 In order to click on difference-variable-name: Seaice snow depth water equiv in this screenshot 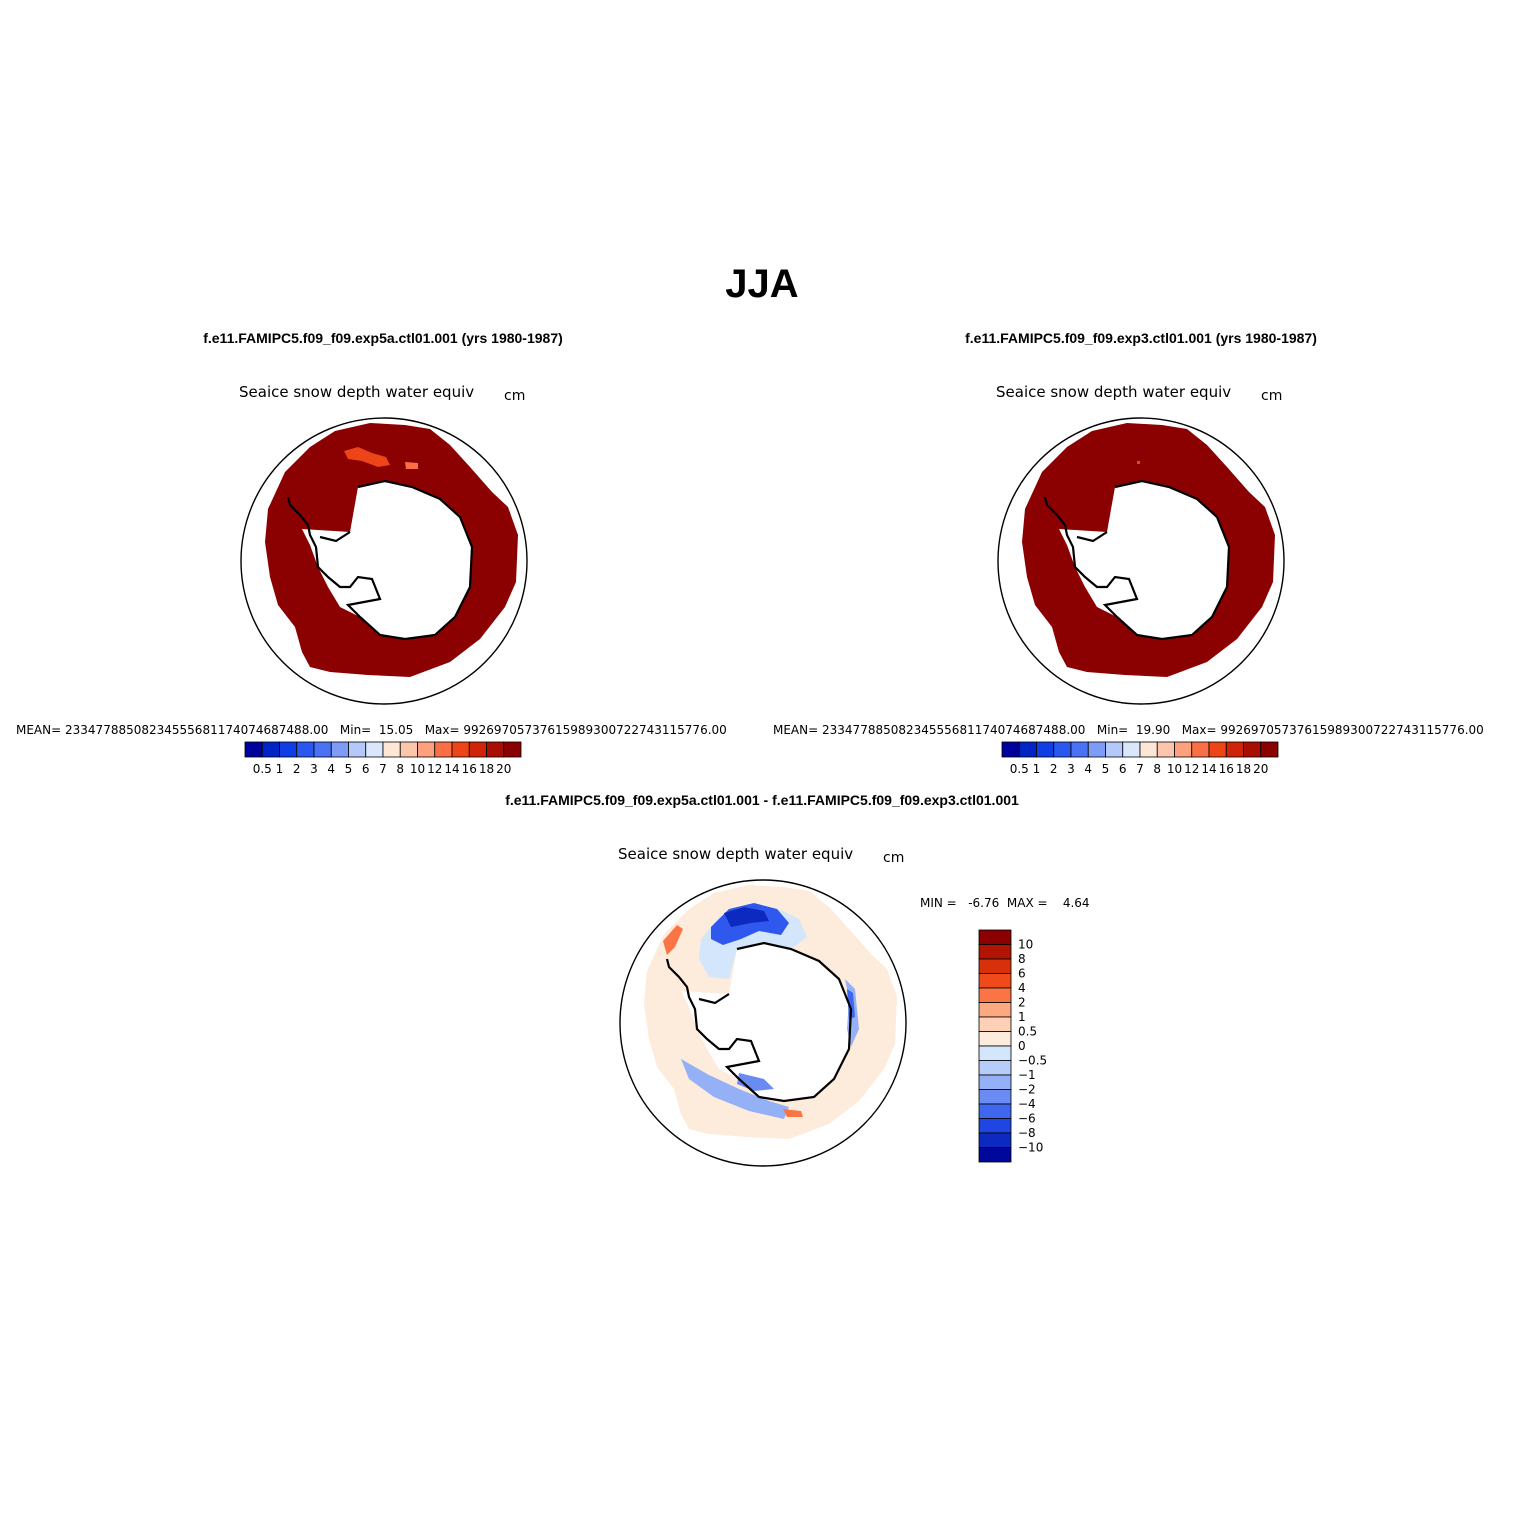, I will do `click(736, 854)`.